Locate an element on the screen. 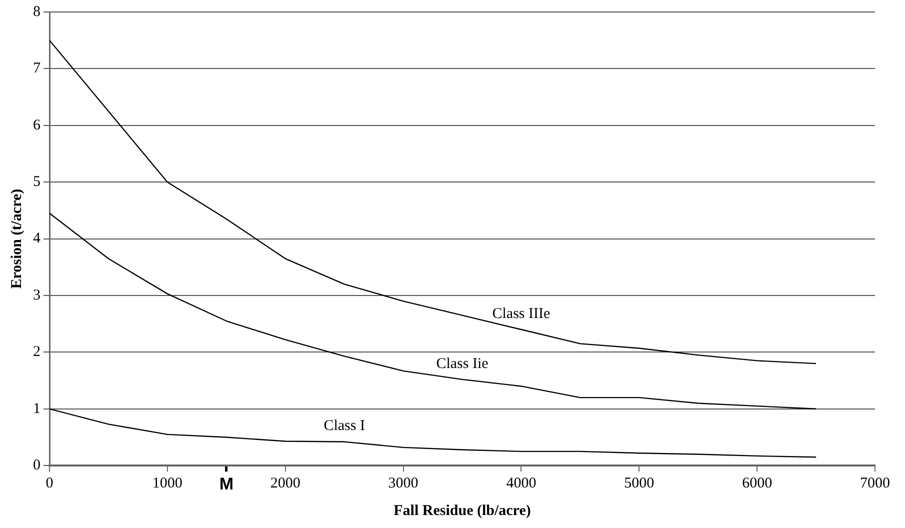  y-tick-label: 7 is located at coordinates (37, 68).